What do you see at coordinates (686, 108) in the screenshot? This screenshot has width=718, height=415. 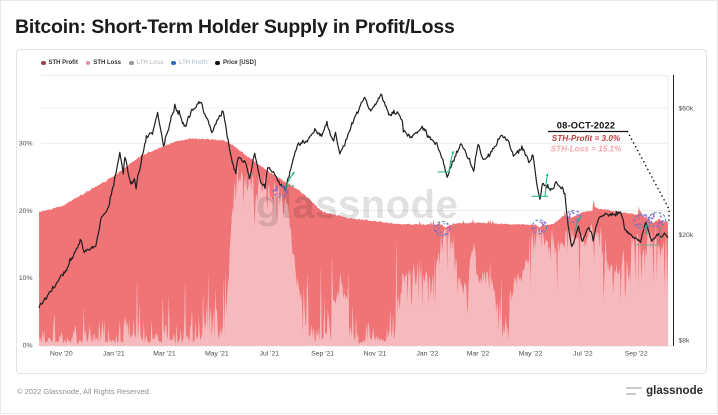 I see `svg-text: $60k` at bounding box center [686, 108].